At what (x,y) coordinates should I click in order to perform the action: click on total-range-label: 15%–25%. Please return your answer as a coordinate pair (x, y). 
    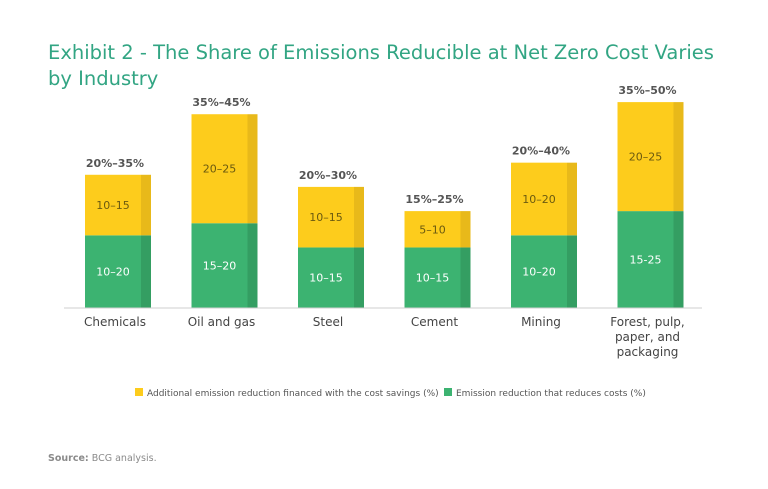
    Looking at the image, I should click on (434, 199).